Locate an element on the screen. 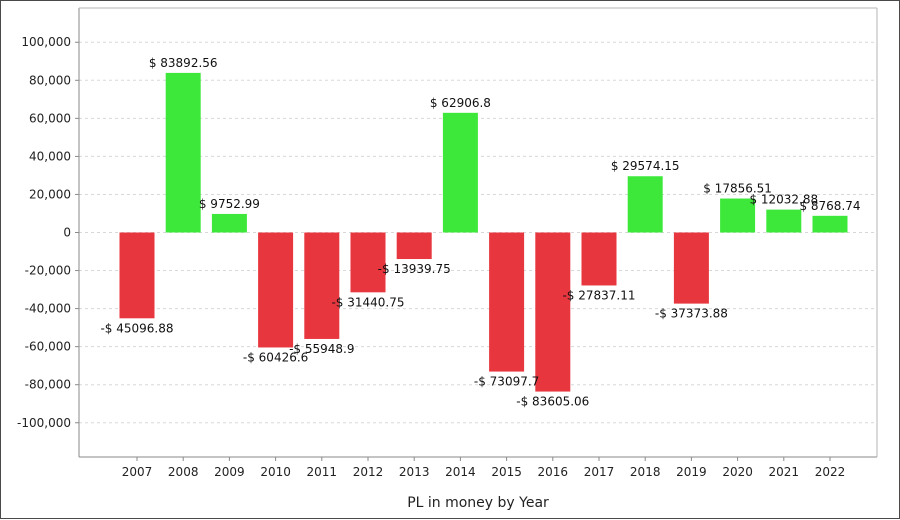 The width and height of the screenshot is (900, 520). data-label: $ 12032.88 is located at coordinates (783, 200).